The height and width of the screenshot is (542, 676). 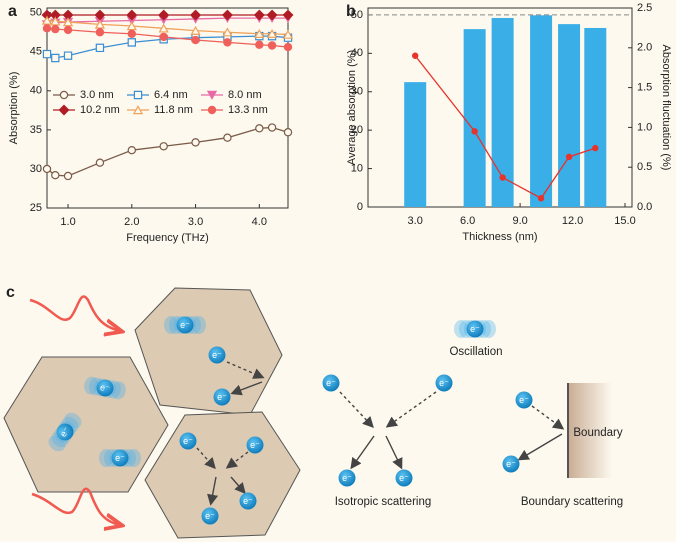 I want to click on y-tick-label: 0, so click(x=360, y=207).